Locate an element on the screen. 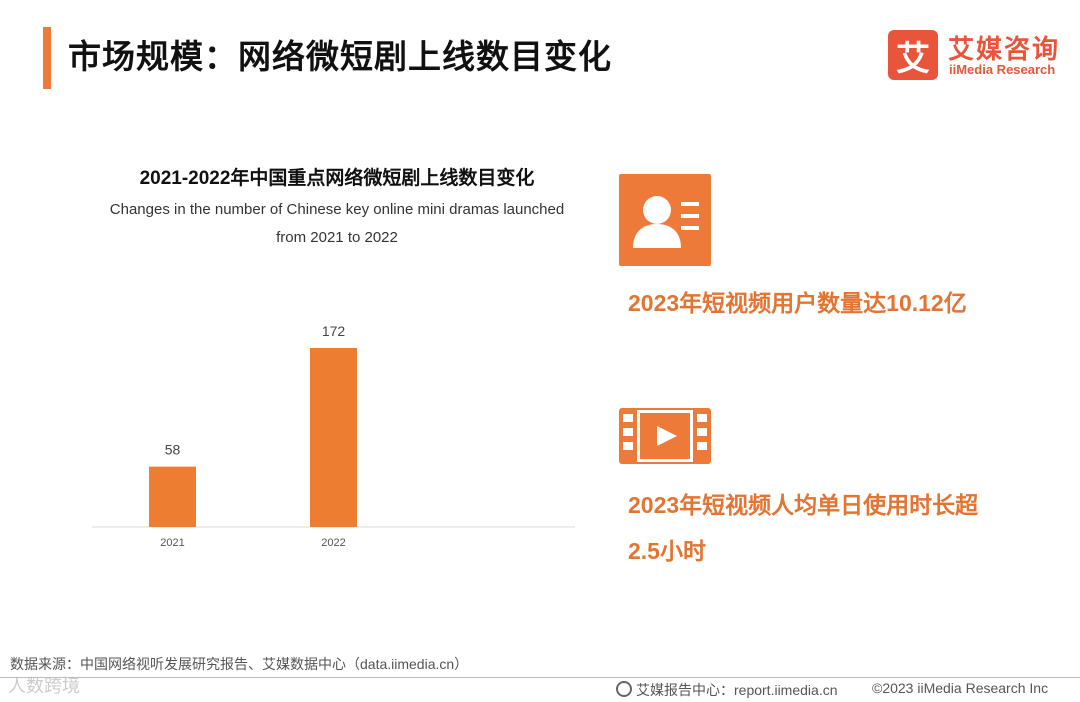  data-label-2022: 172 is located at coordinates (334, 331).